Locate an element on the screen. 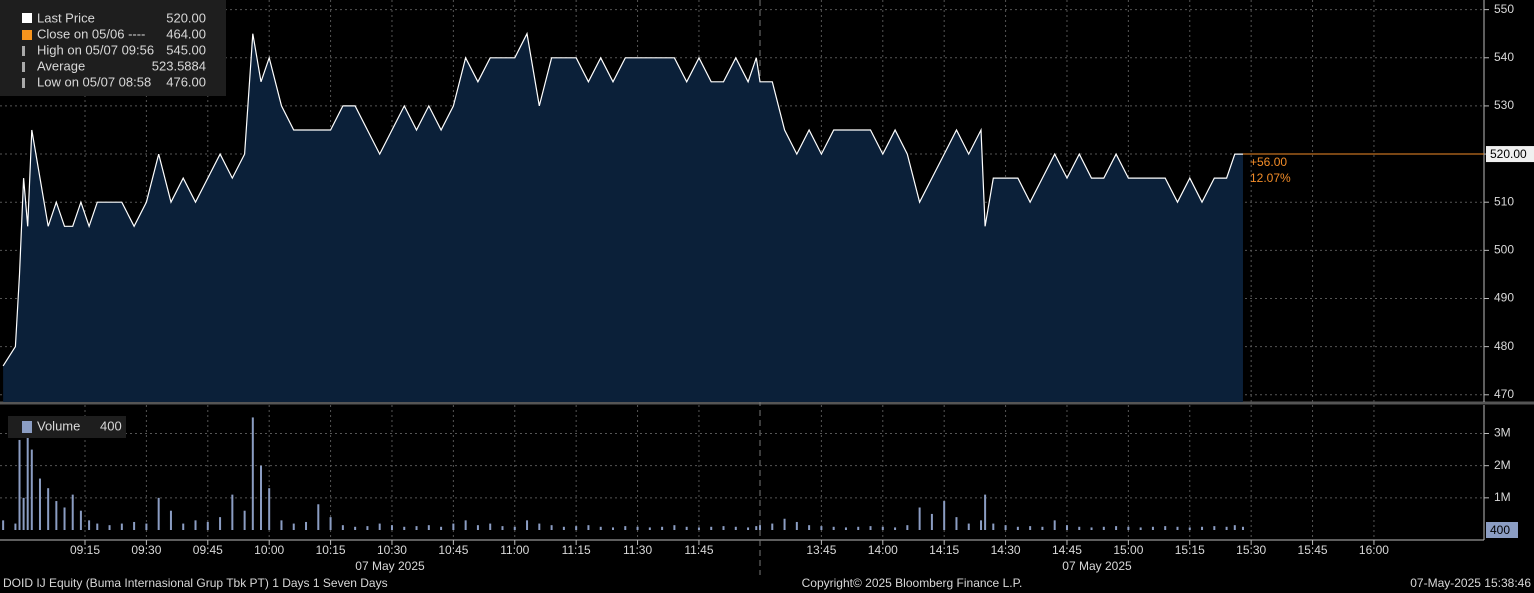  y-tick-label: 470 is located at coordinates (1504, 394).